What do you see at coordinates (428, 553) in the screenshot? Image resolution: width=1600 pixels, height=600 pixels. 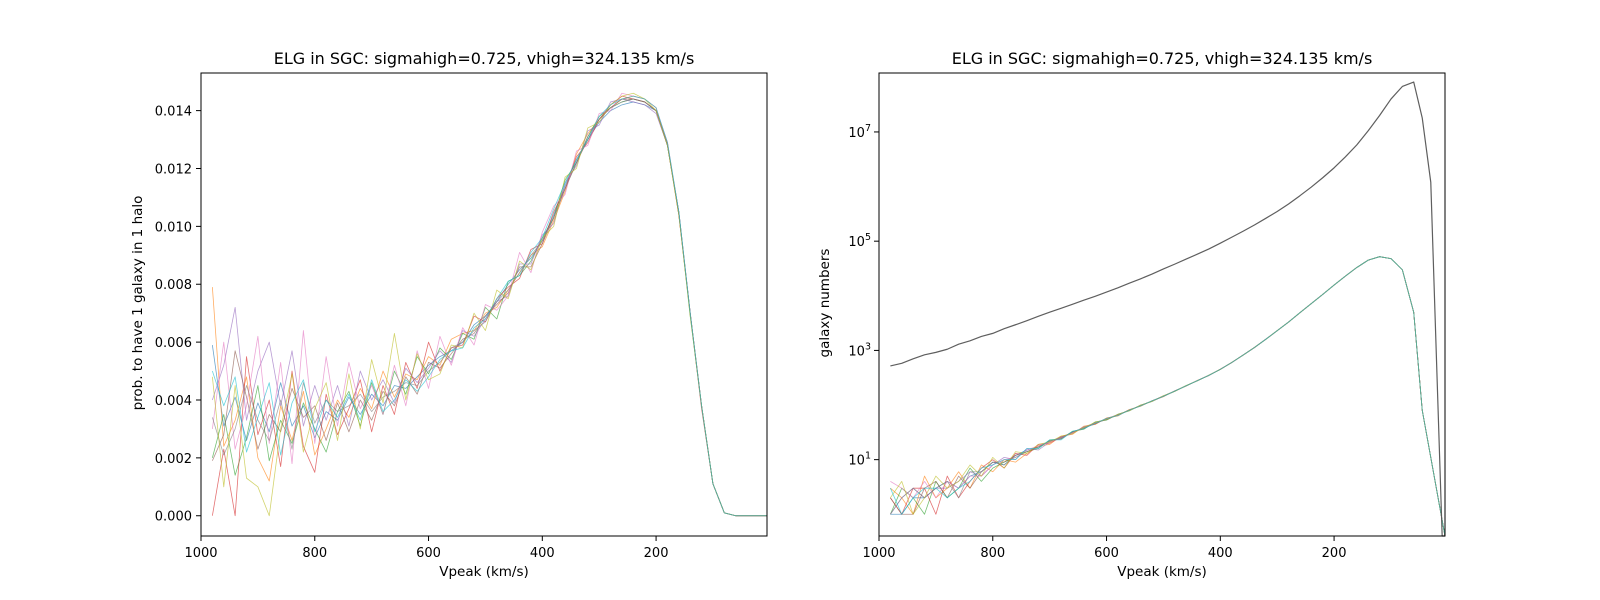 I see `left-x-tick-label: 600` at bounding box center [428, 553].